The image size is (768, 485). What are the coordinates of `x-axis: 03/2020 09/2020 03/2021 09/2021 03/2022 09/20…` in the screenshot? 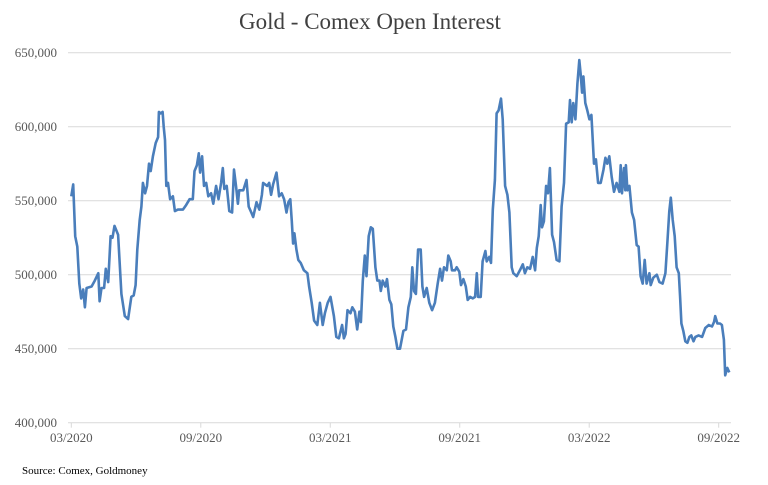 It's located at (395, 433).